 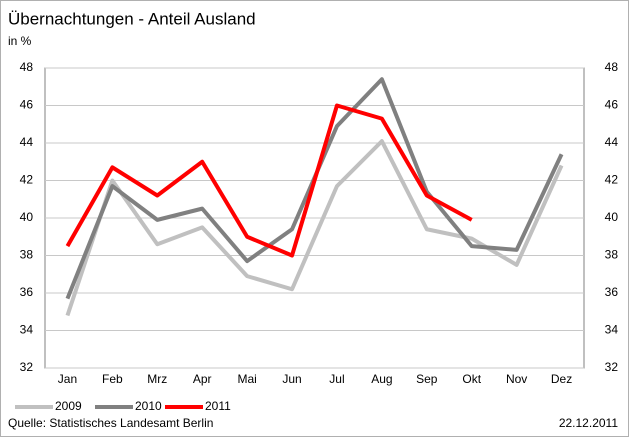 What do you see at coordinates (612, 67) in the screenshot?
I see `y2-tick-label: 48` at bounding box center [612, 67].